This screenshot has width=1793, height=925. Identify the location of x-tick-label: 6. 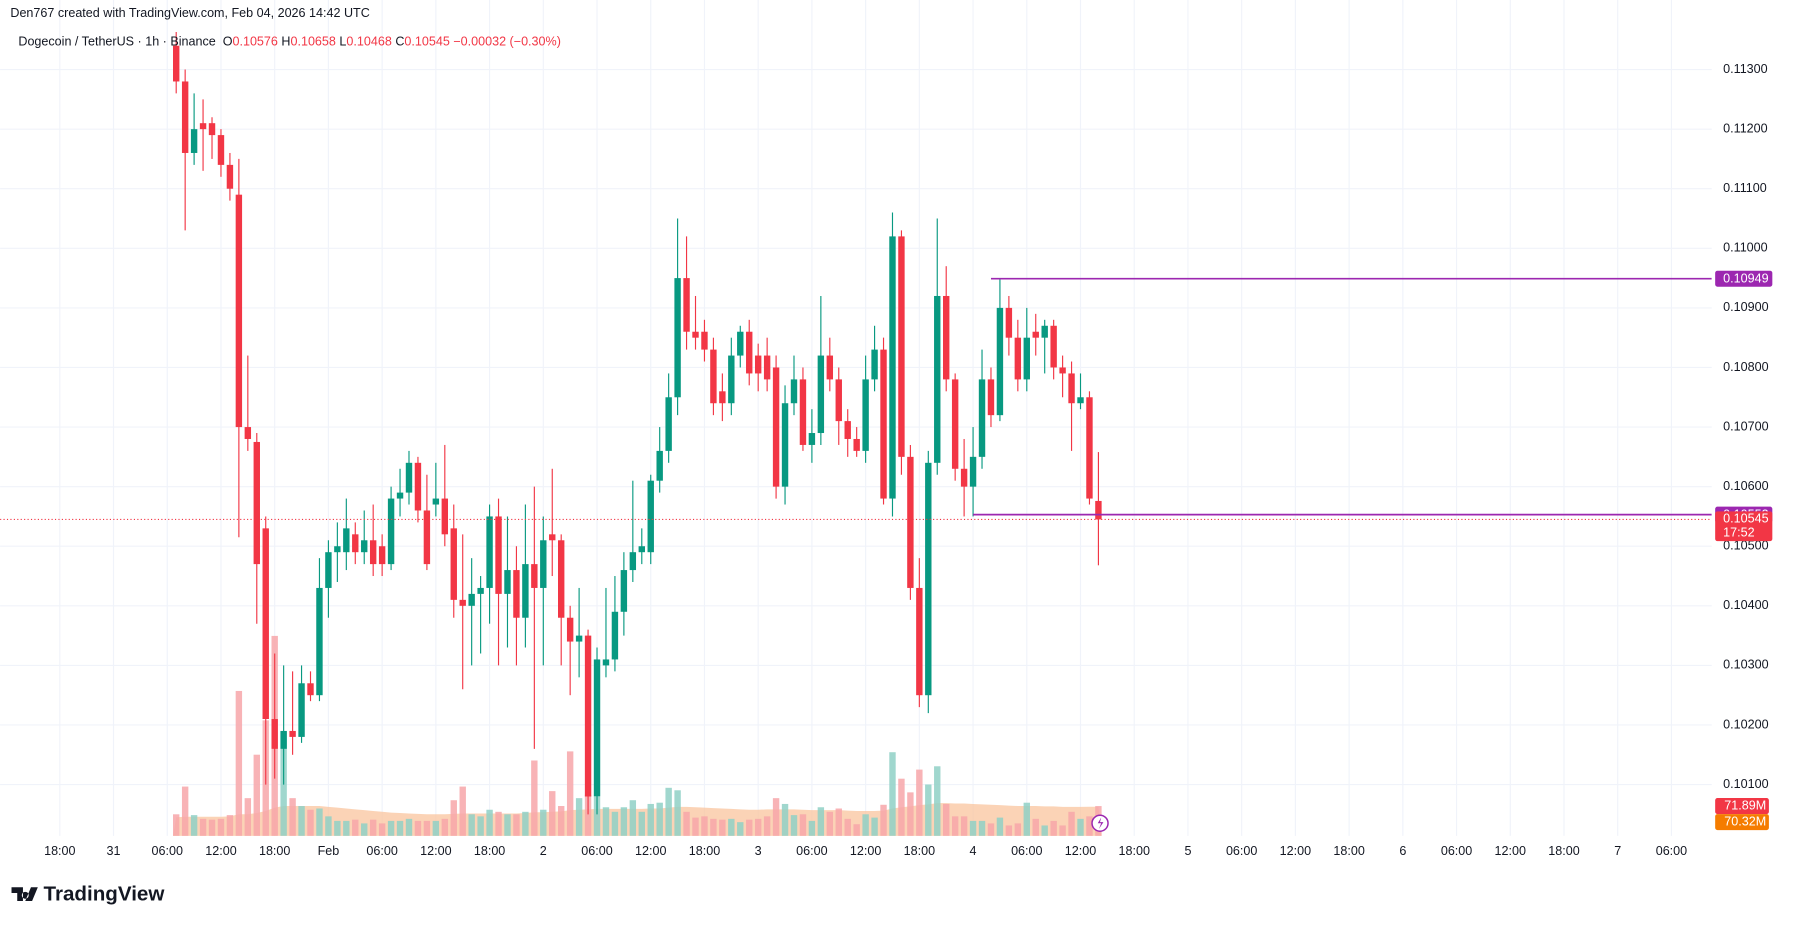
(1402, 851).